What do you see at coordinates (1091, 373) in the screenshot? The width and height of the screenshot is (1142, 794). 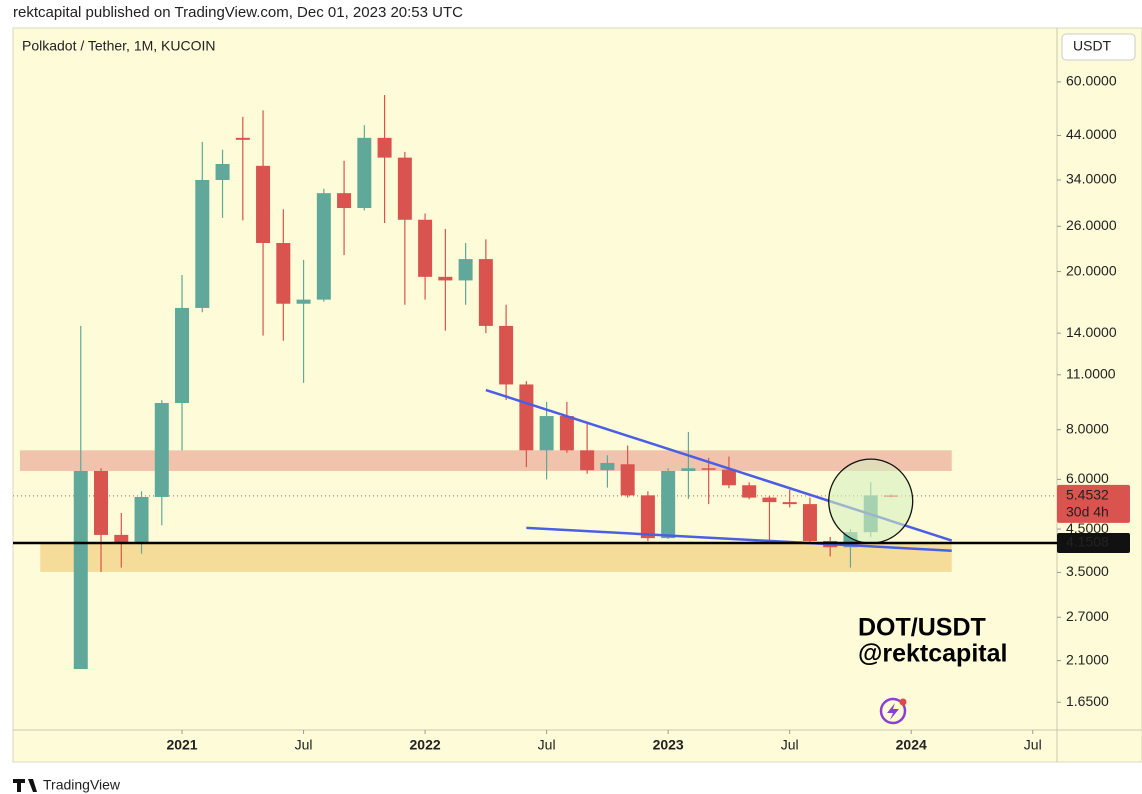 I see `y-tick-label: 11.0000` at bounding box center [1091, 373].